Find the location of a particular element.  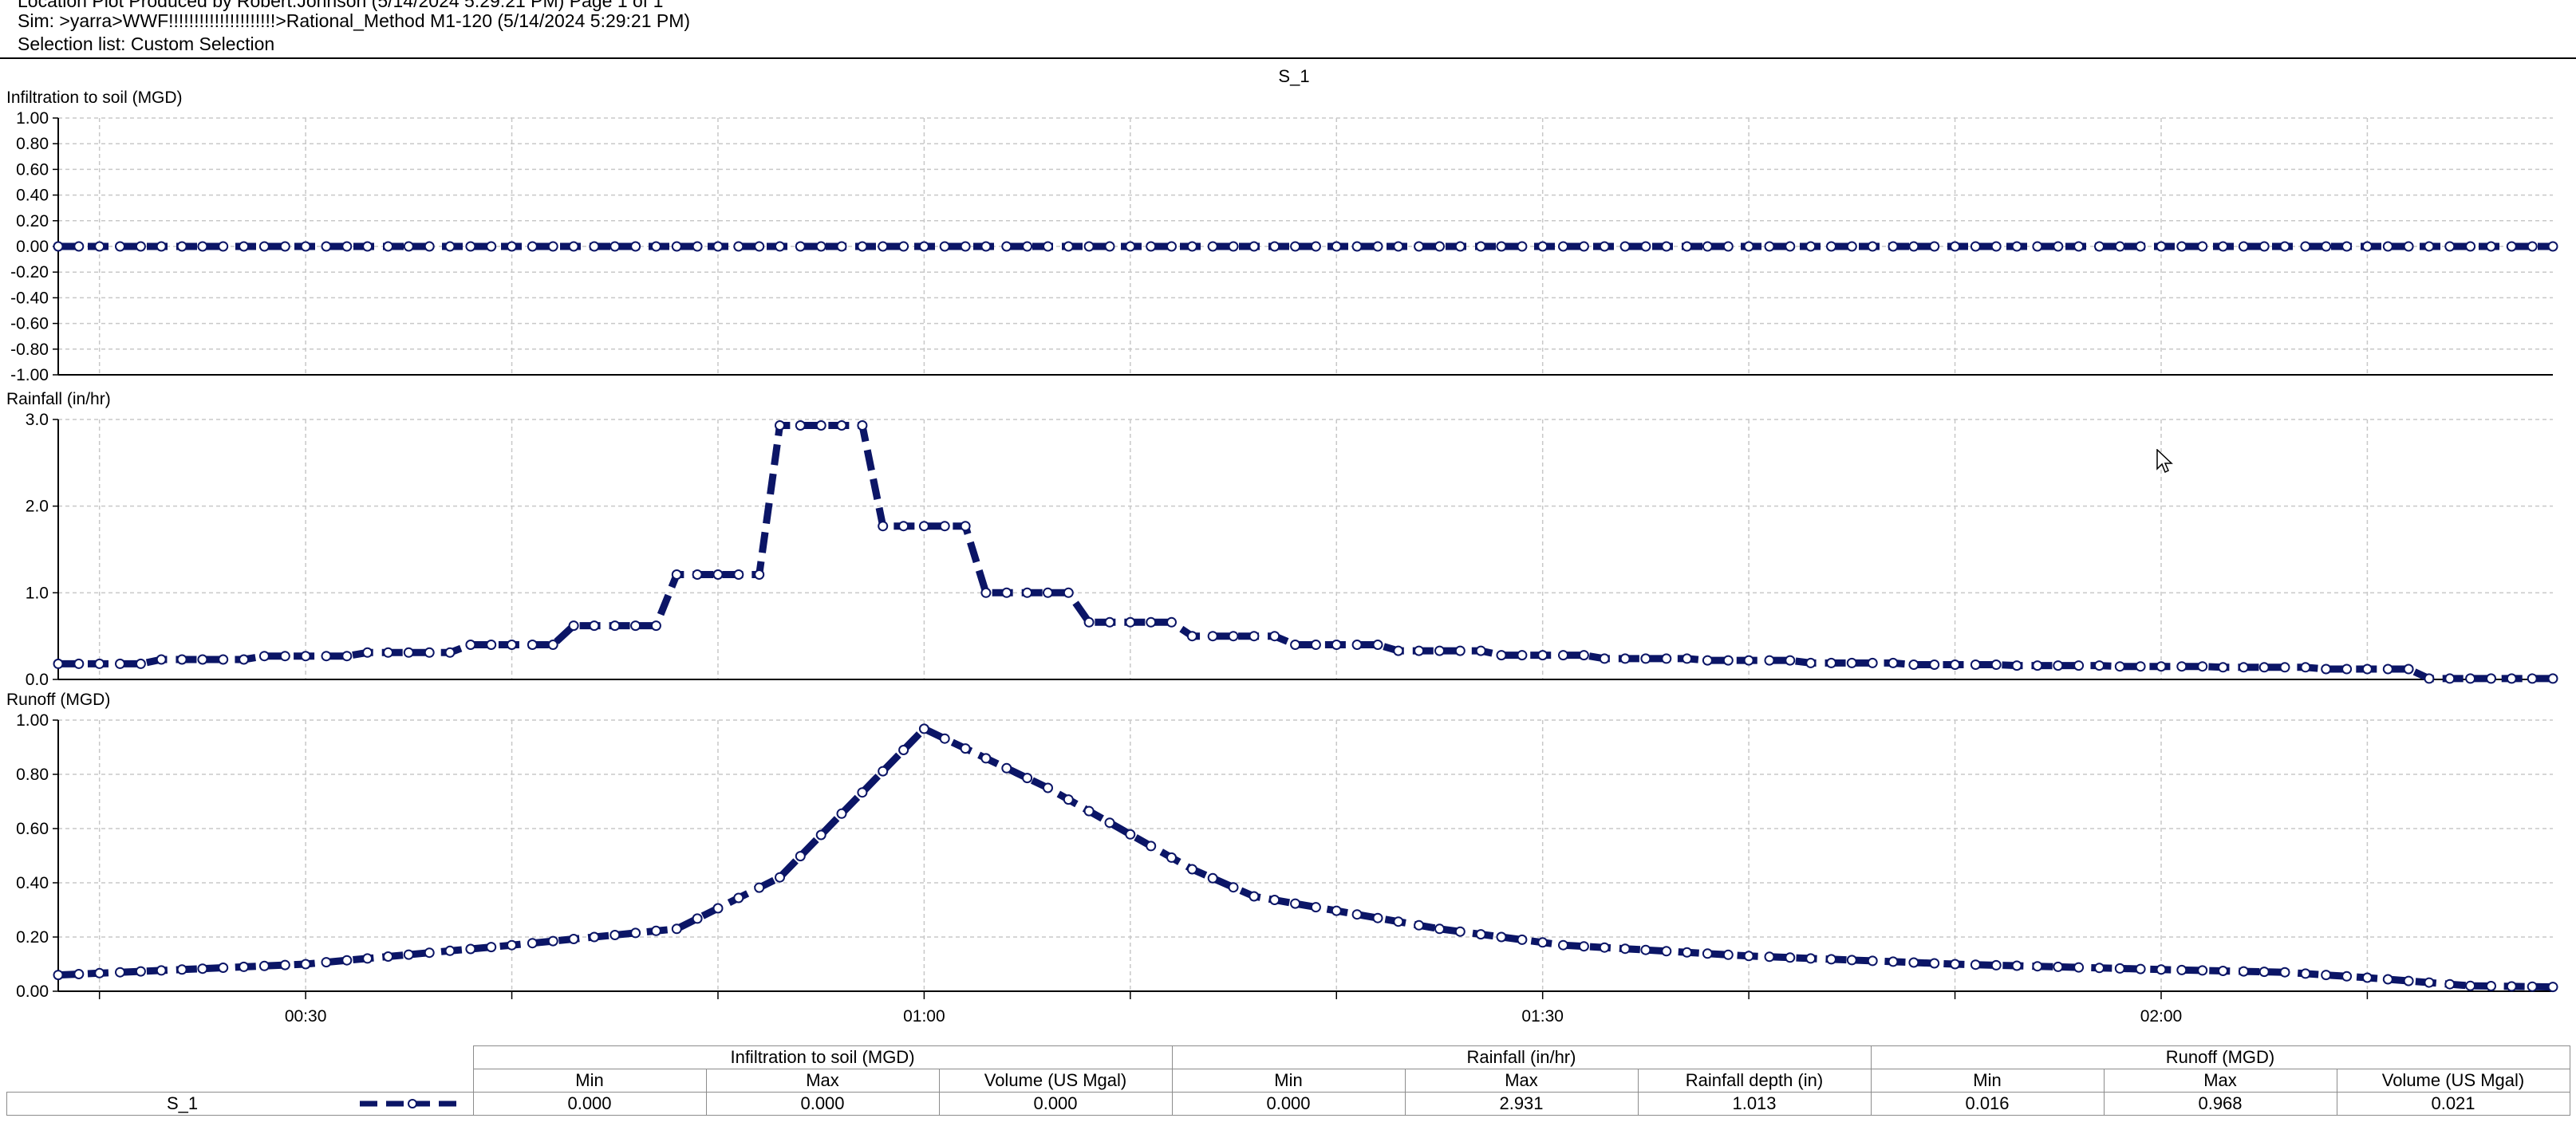

stats-value-rainfall-min: 0.000 is located at coordinates (1288, 1104).